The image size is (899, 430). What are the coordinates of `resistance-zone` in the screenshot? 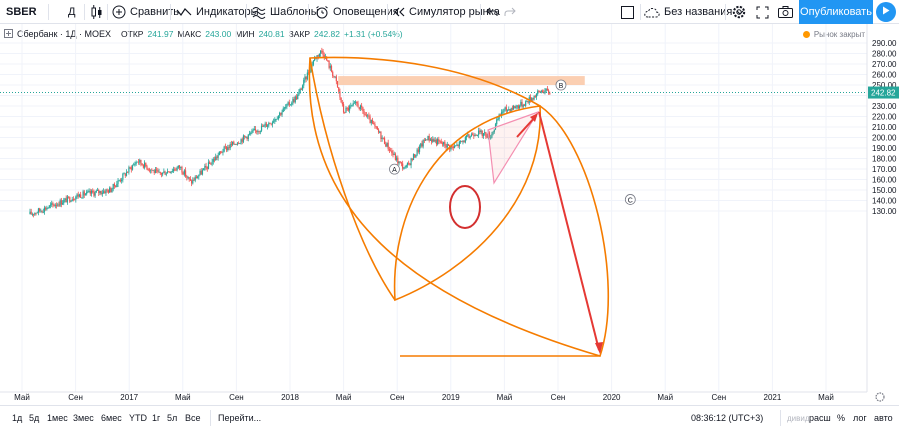 It's located at (461, 80).